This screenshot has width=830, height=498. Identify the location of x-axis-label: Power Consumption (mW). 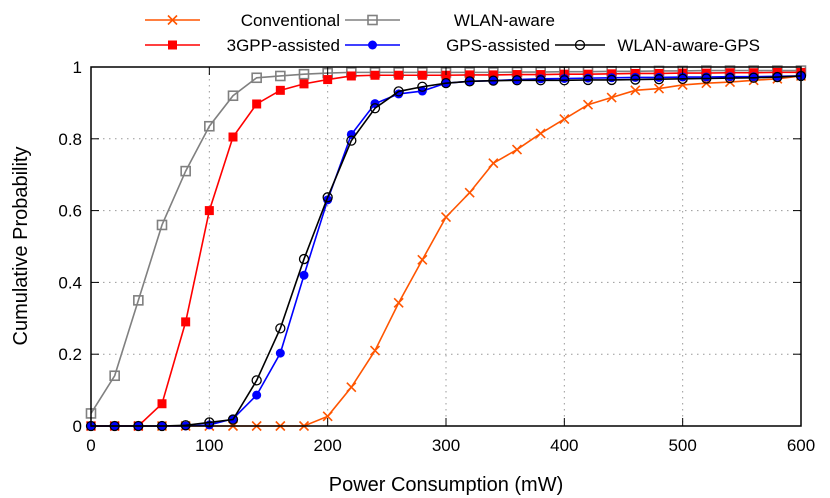
(446, 485).